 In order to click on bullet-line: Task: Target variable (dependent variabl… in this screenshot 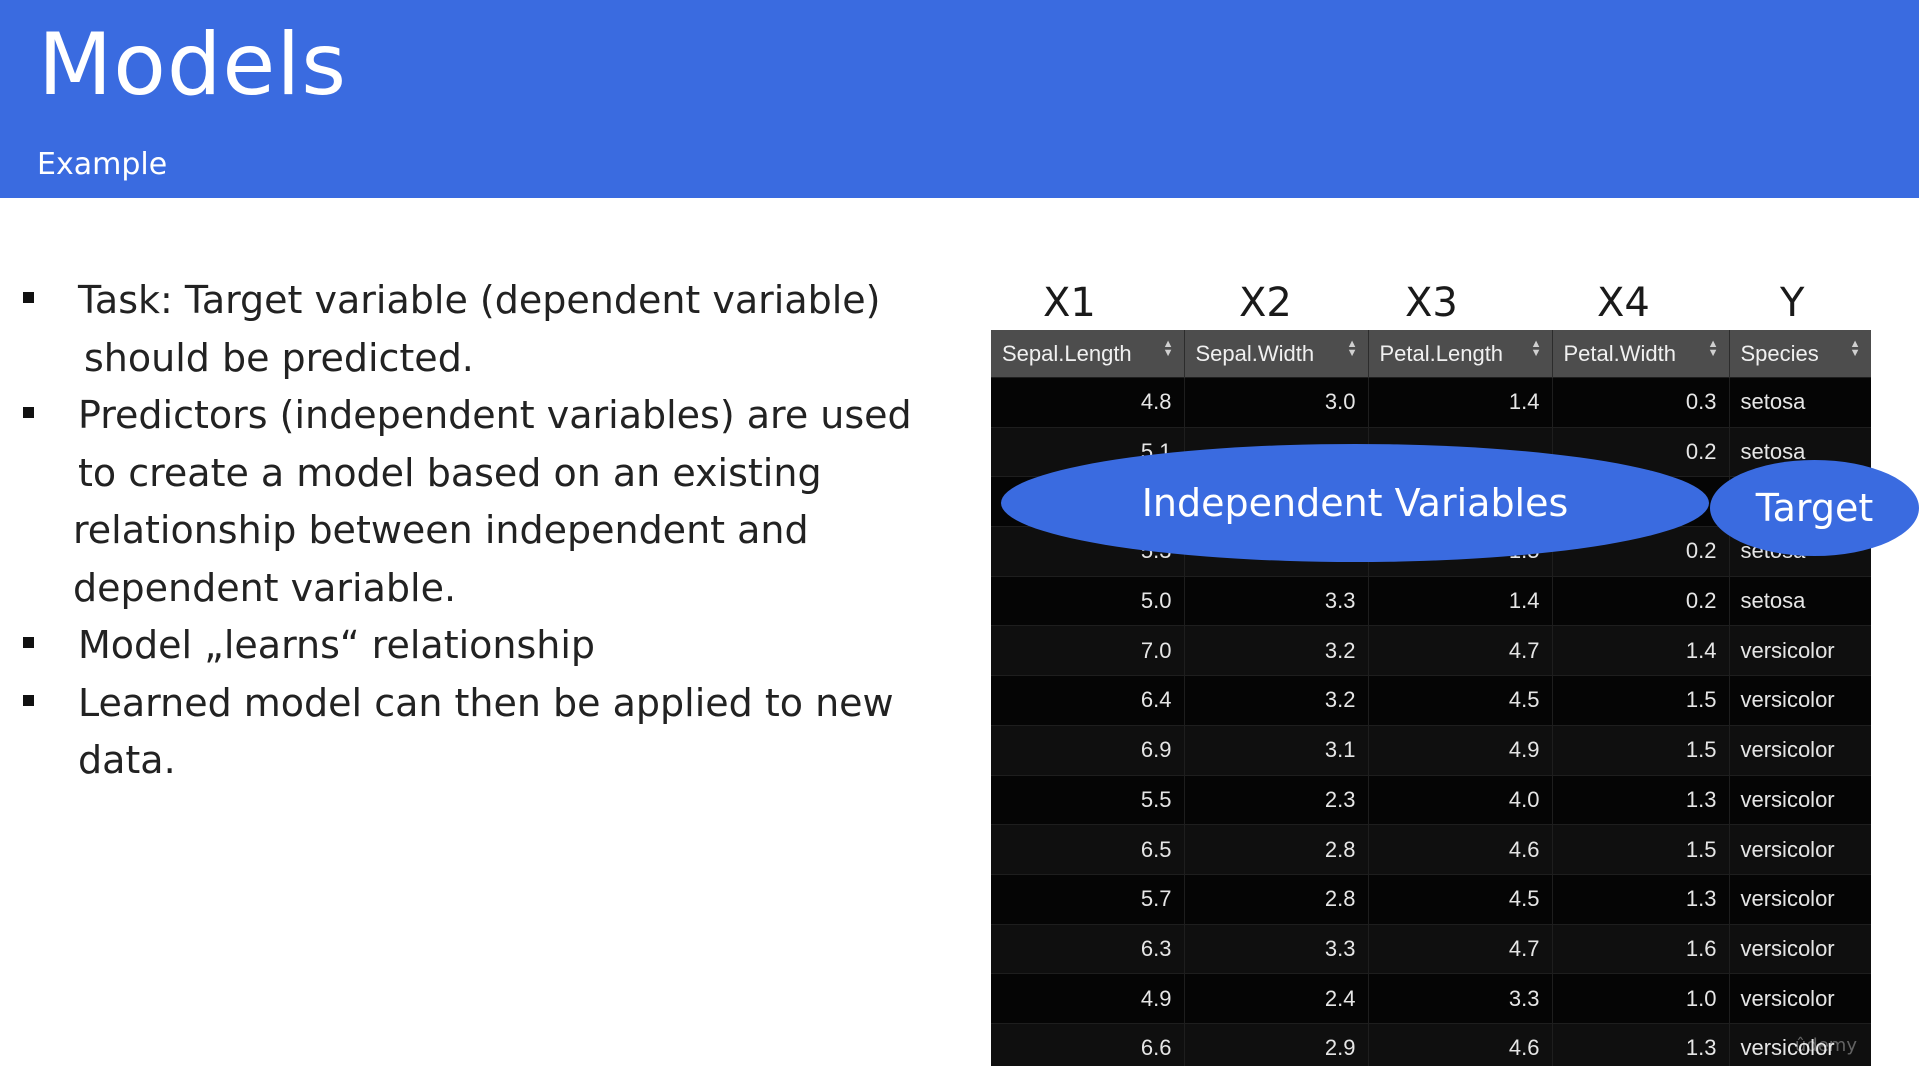, I will do `click(479, 300)`.